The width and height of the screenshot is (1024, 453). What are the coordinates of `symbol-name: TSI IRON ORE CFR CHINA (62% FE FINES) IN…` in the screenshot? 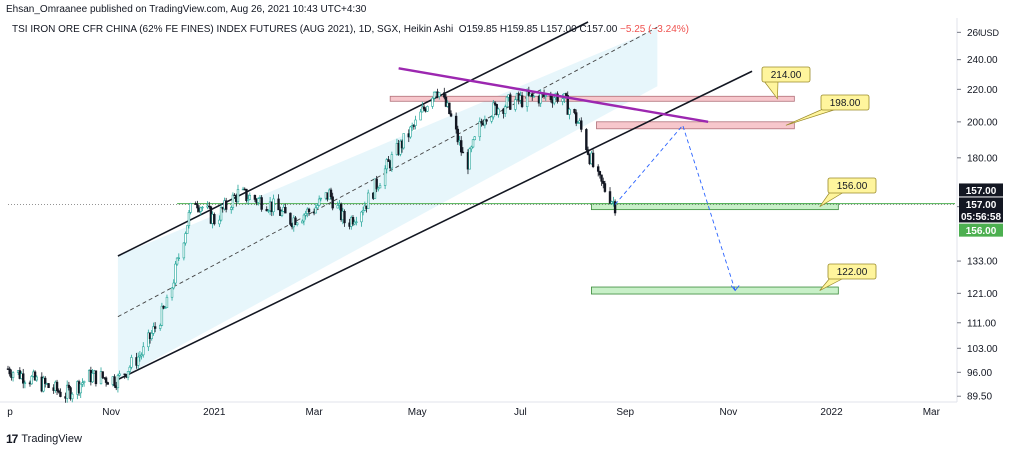 It's located at (233, 29).